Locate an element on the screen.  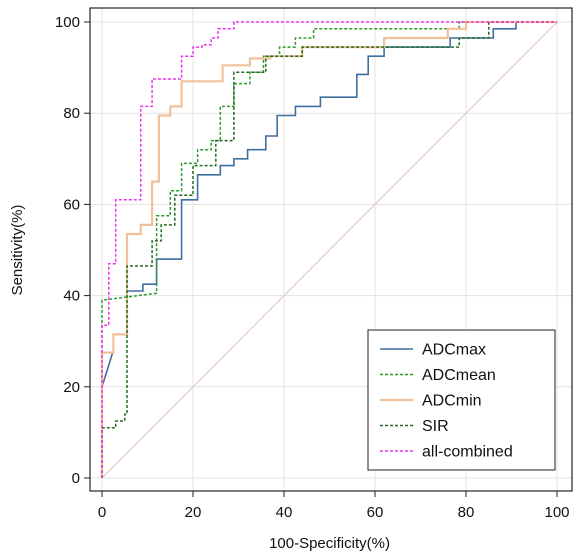
x-tick-label: 40 is located at coordinates (284, 512).